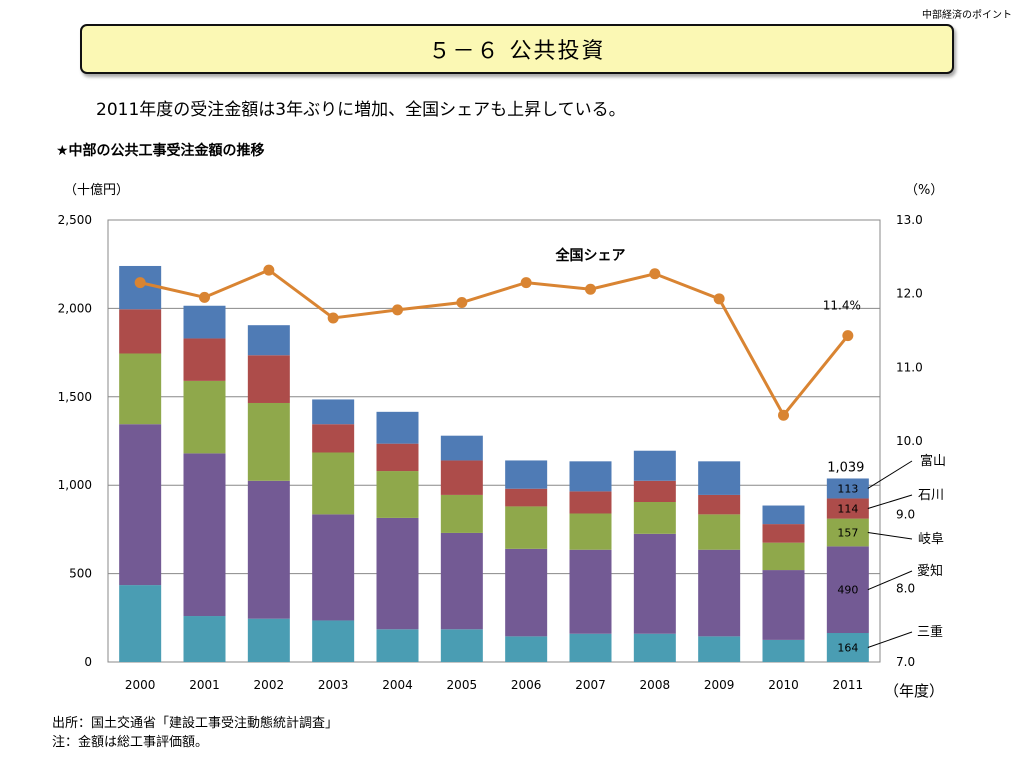 The height and width of the screenshot is (768, 1024). What do you see at coordinates (494, 343) in the screenshot?
I see `share-line` at bounding box center [494, 343].